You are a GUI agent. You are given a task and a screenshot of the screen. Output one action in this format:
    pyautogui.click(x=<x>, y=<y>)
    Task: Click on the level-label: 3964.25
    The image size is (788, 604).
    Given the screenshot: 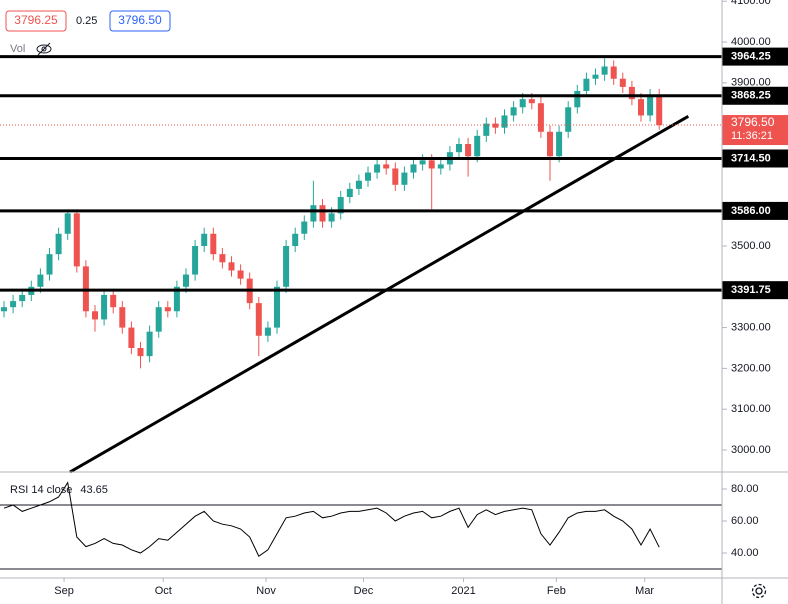 What is the action you would take?
    pyautogui.click(x=751, y=57)
    